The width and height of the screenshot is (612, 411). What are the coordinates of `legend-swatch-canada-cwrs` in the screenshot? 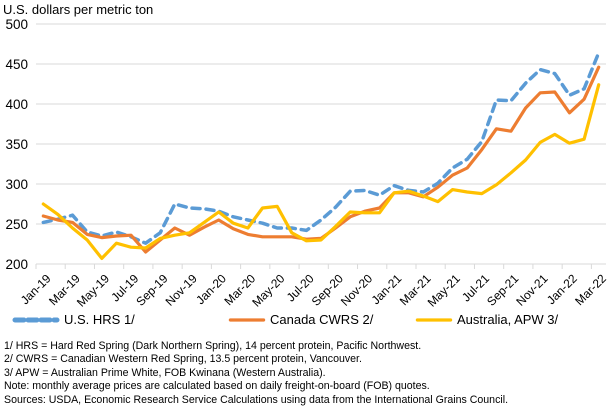 It's located at (247, 319).